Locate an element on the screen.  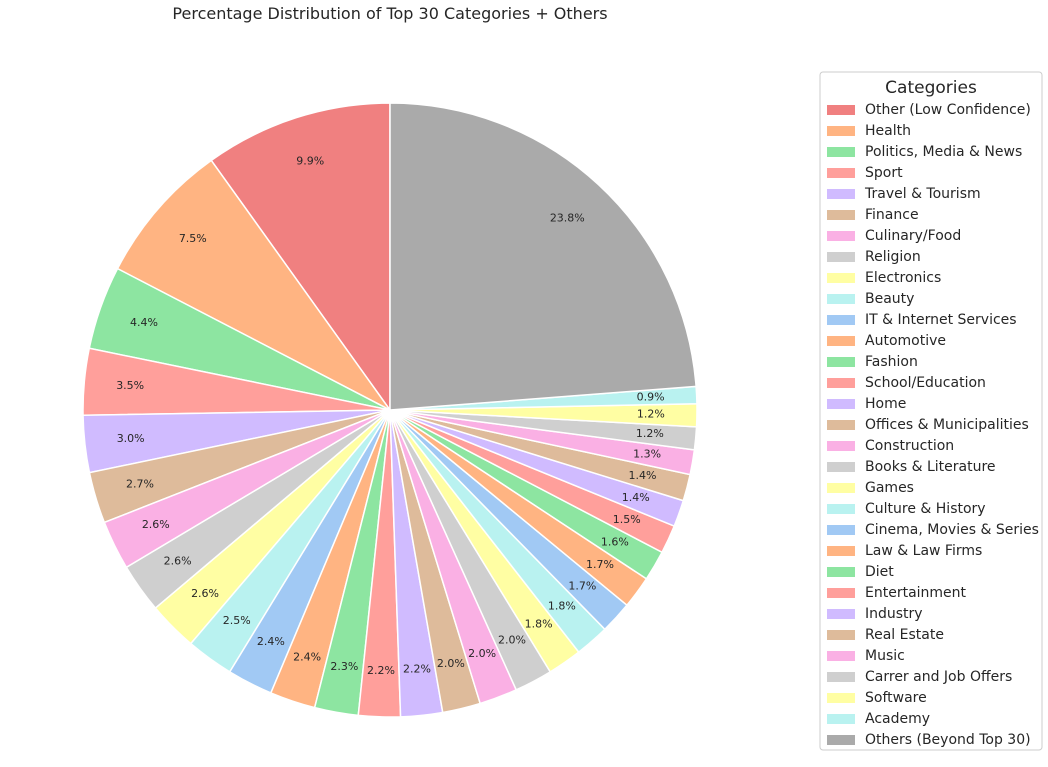
legend-swatch-home is located at coordinates (841, 404).